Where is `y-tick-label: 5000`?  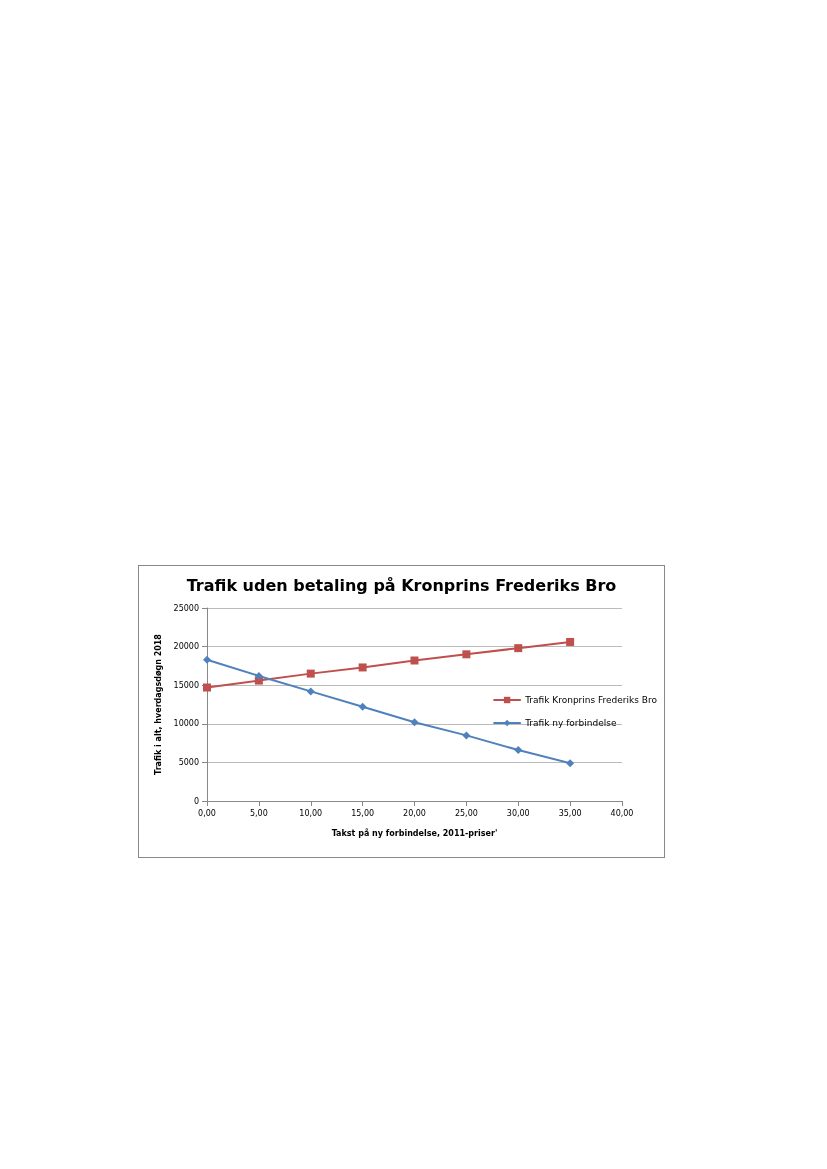 y-tick-label: 5000 is located at coordinates (188, 762).